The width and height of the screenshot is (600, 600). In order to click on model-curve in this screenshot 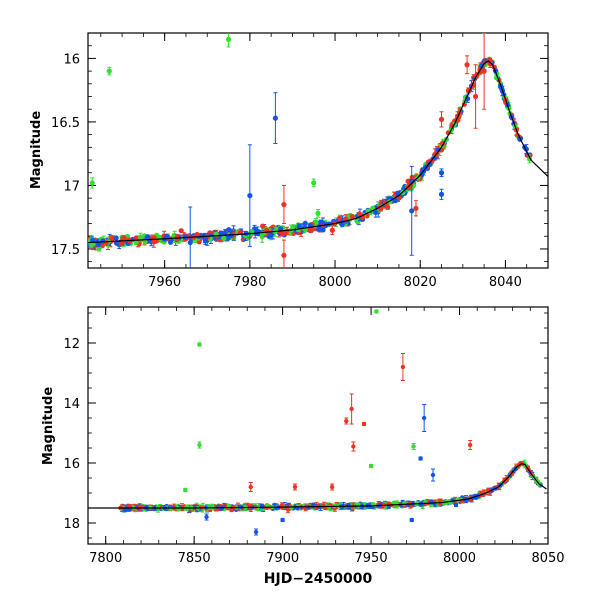, I will do `click(317, 486)`.